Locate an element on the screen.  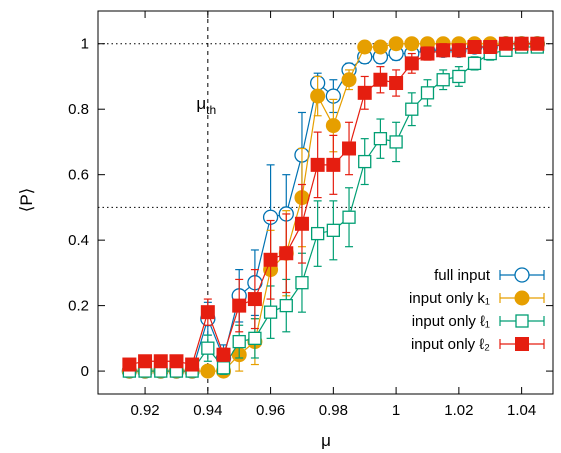
x-tick-label: 0.96 is located at coordinates (270, 410).